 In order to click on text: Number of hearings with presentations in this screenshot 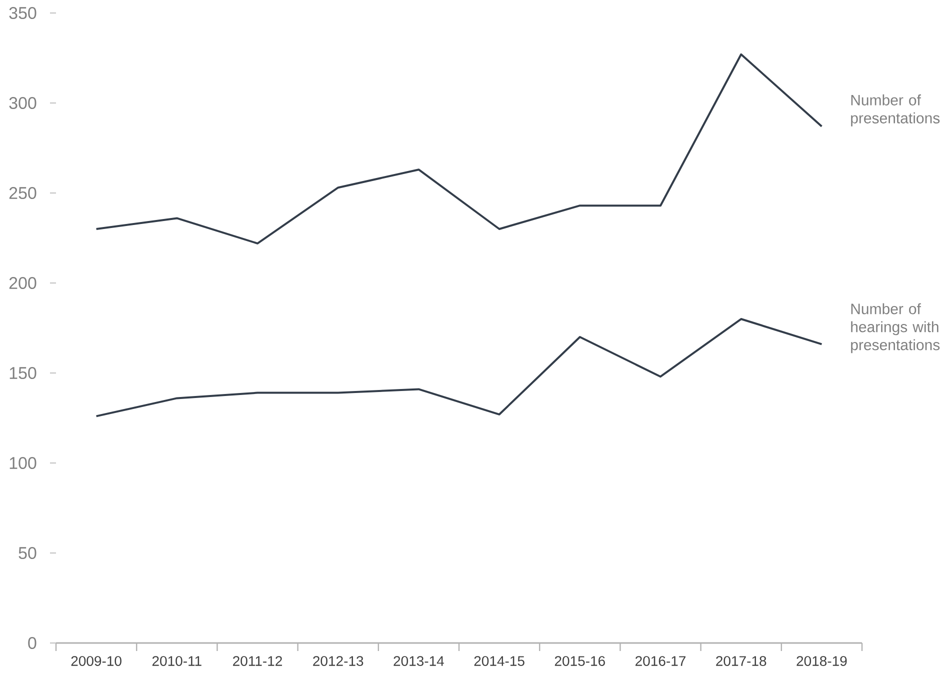, I will do `click(895, 328)`.